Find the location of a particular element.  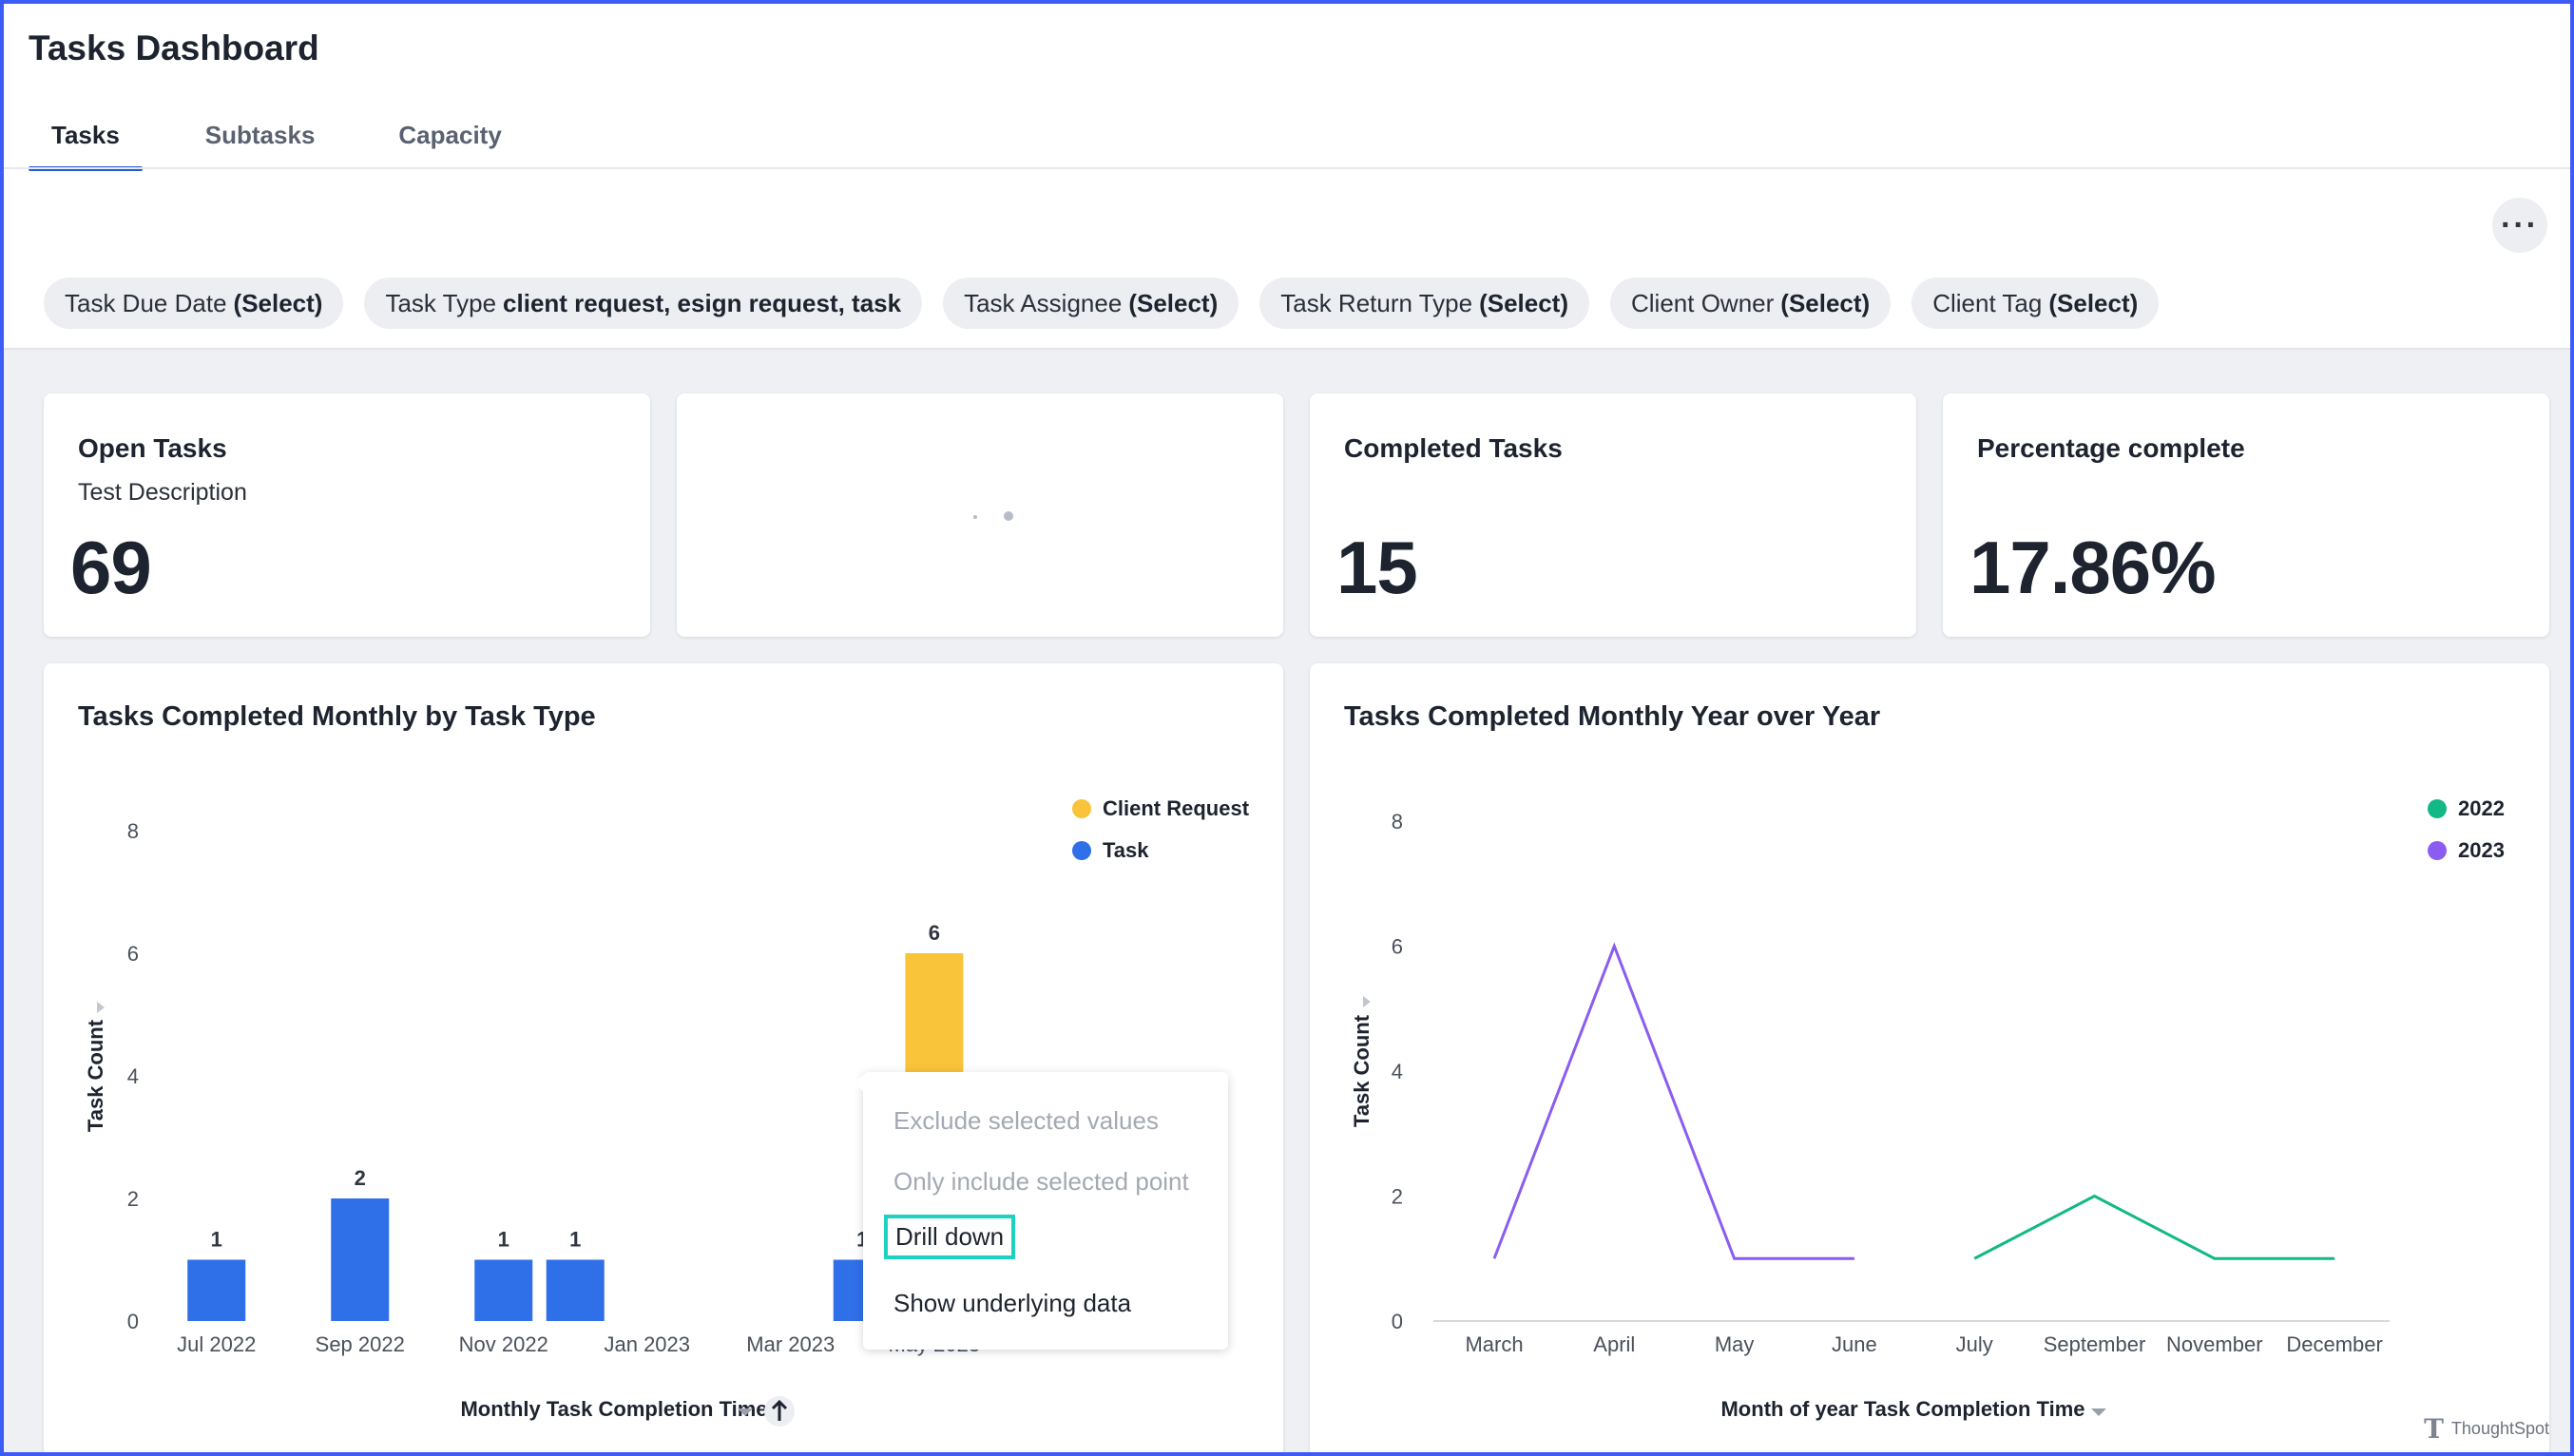

kpi-card-open-tasks: Open Tasks Test Description 69 is located at coordinates (347, 515).